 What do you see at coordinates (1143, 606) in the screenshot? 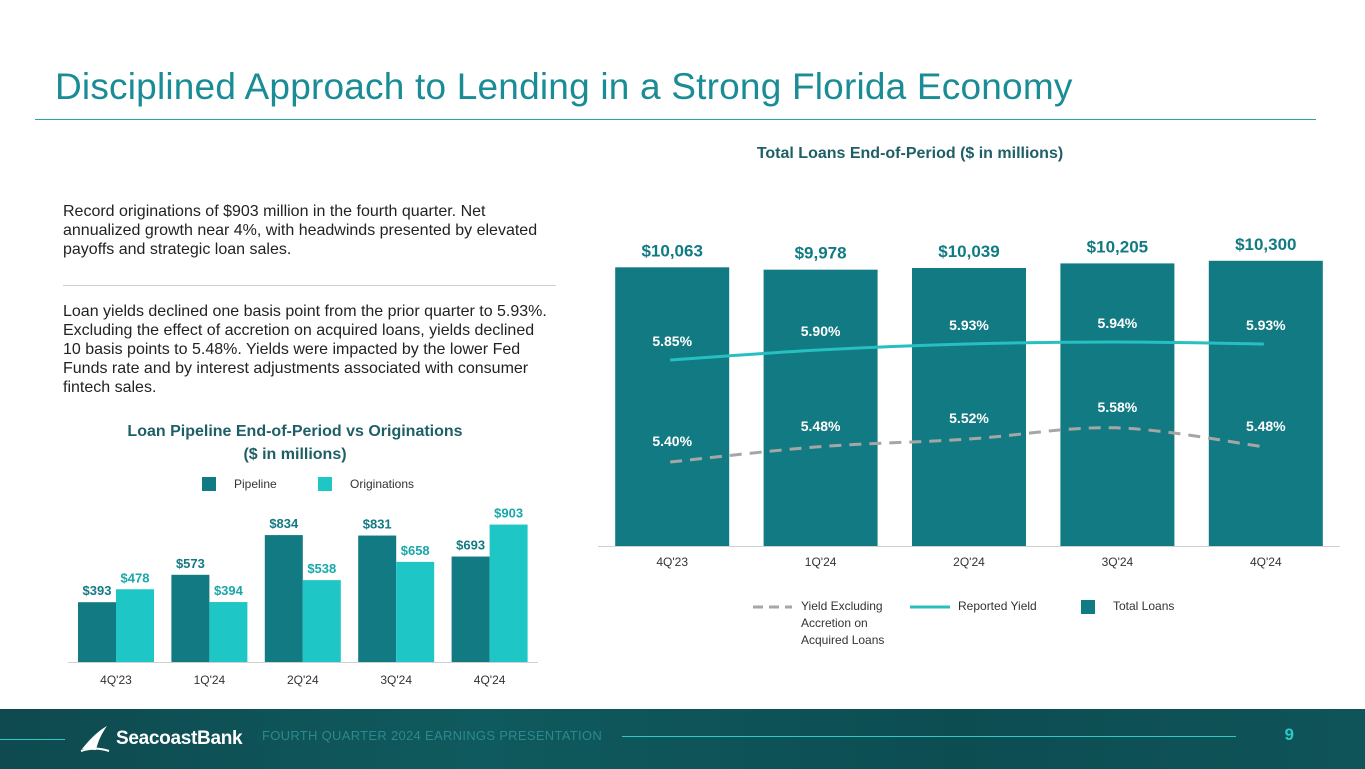
I see `legend-label-total-loans: Total Loans` at bounding box center [1143, 606].